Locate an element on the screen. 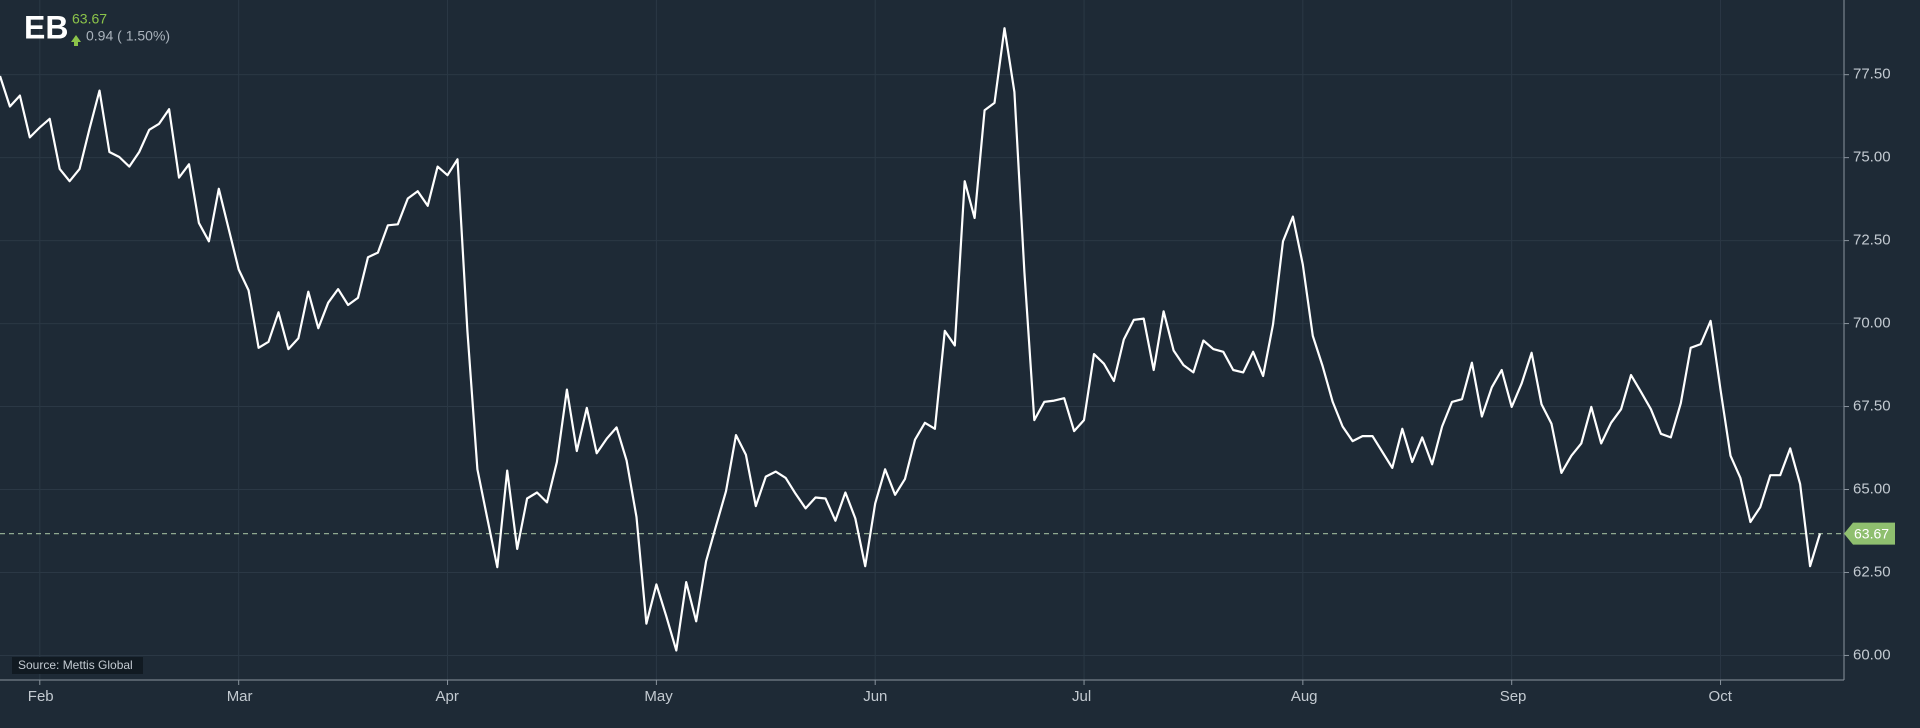 This screenshot has height=728, width=1920. price-tag is located at coordinates (1869, 533).